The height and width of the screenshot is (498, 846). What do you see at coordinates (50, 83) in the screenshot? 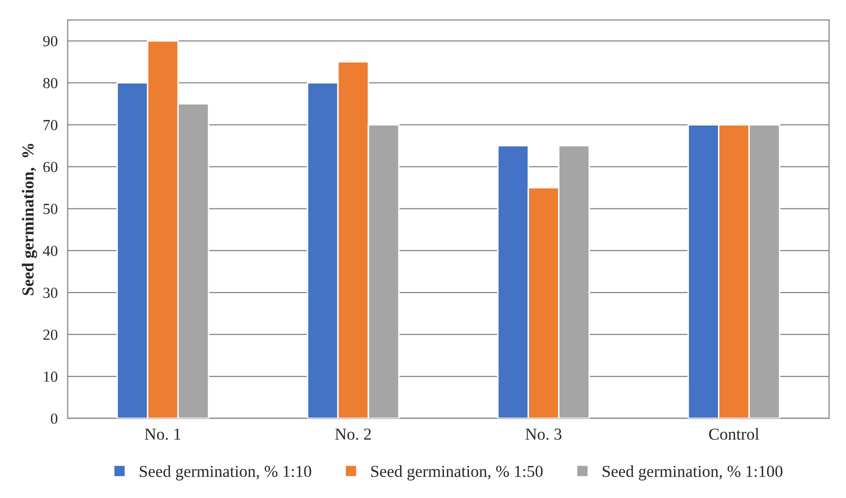
I see `y-tick-label: 80` at bounding box center [50, 83].